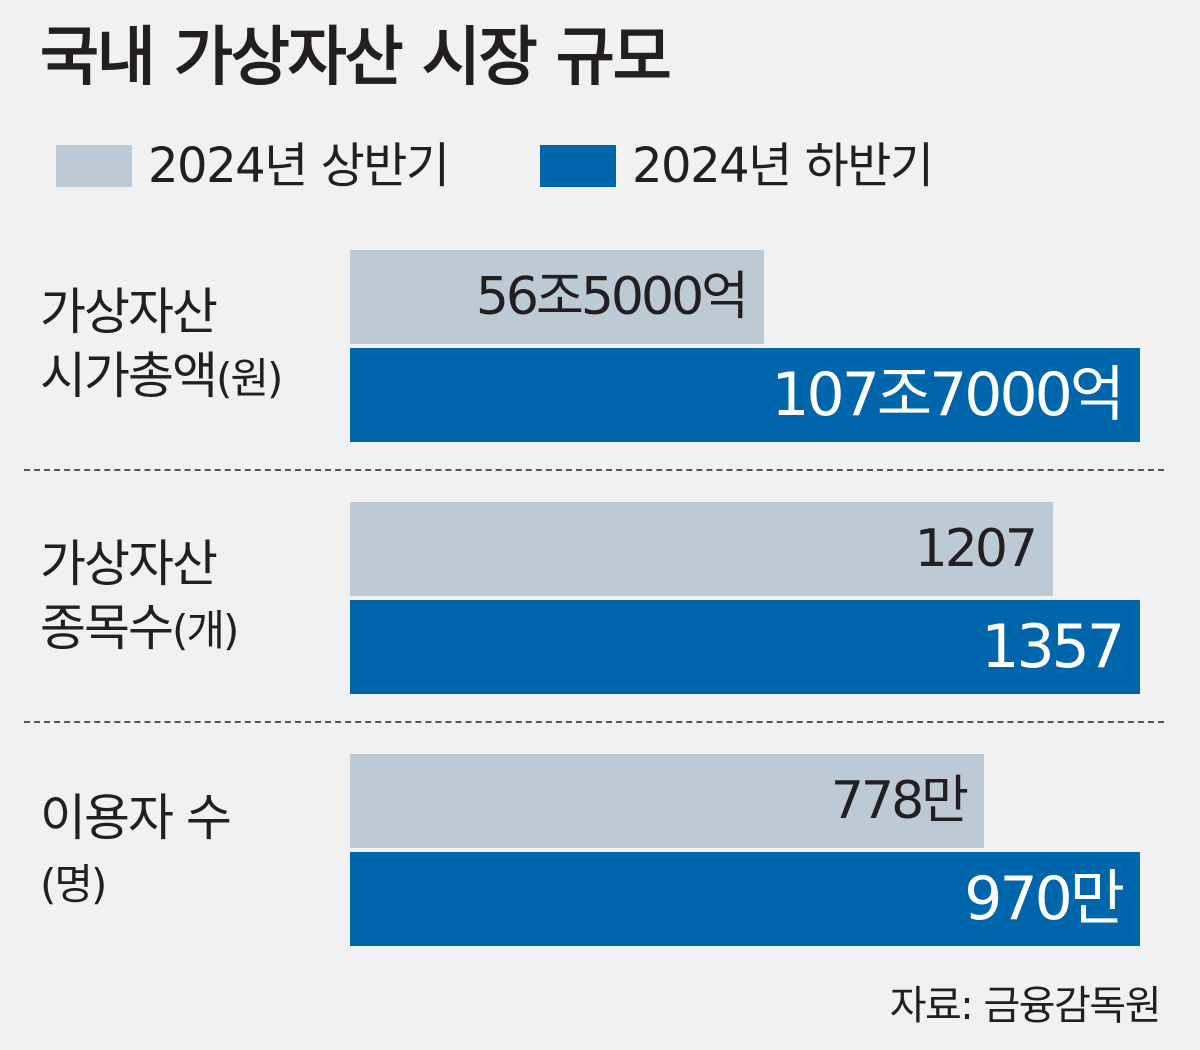 Image resolution: width=1200 pixels, height=1050 pixels. What do you see at coordinates (745, 647) in the screenshot?
I see `bar-token-count-second-half: 1357` at bounding box center [745, 647].